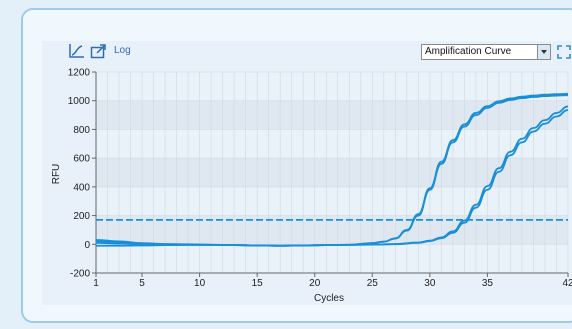 This screenshot has width=572, height=329. I want to click on x-tick-label: 30, so click(430, 283).